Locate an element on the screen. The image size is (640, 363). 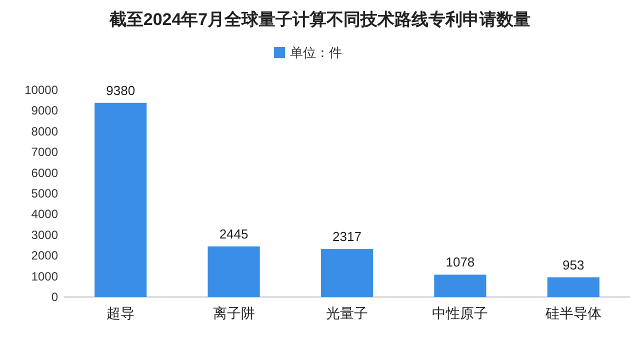
y-tick-label: 4000 is located at coordinates (44, 214).